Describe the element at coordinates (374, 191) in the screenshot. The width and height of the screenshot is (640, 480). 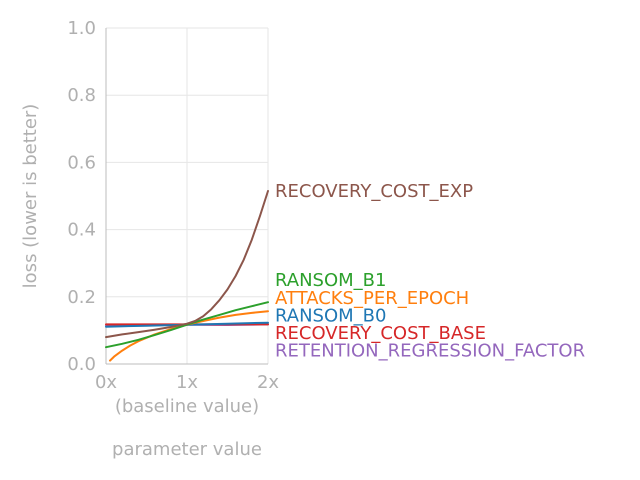
I see `series-label-recovery-cost-exp: RECOVERY_COST_EXP` at that location.